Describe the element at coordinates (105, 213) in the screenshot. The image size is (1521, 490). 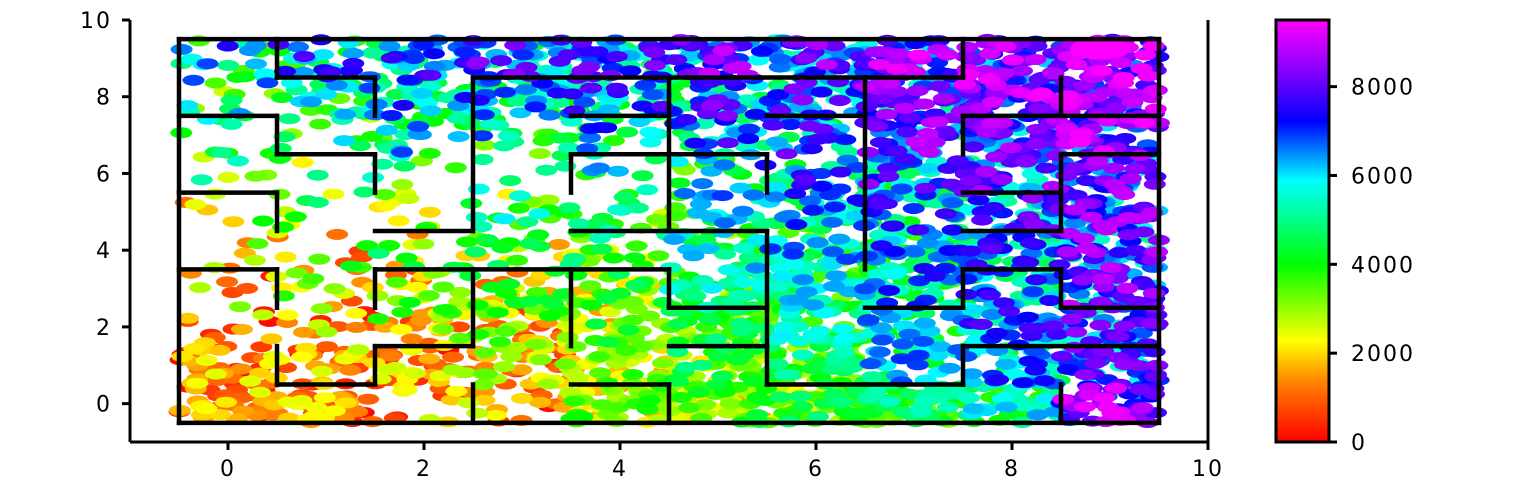
I see `y-axis: 0 2 4 6 8 10` at that location.